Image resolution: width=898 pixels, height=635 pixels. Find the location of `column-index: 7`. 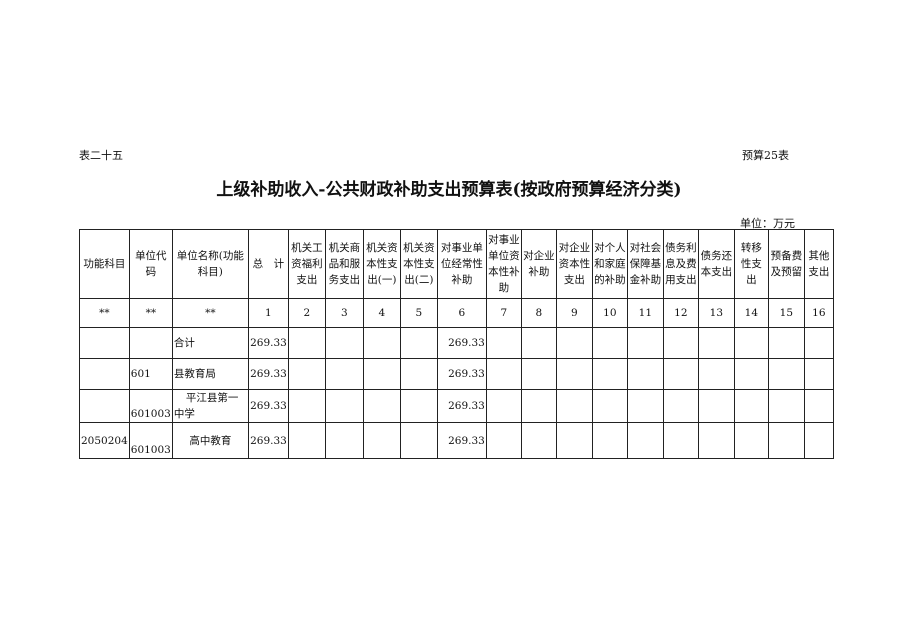

column-index: 7 is located at coordinates (503, 313).